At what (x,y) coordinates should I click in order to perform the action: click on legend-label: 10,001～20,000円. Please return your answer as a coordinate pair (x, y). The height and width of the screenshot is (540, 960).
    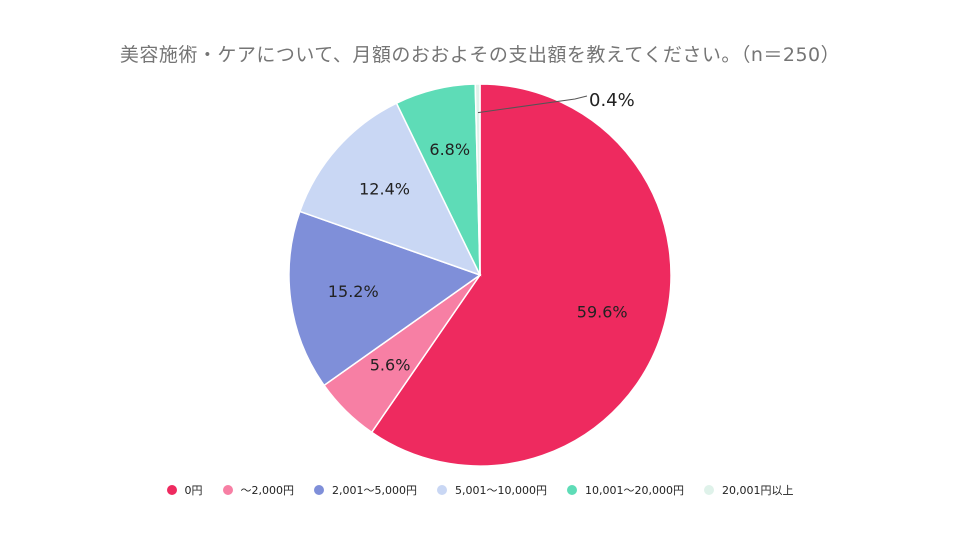
    Looking at the image, I should click on (634, 490).